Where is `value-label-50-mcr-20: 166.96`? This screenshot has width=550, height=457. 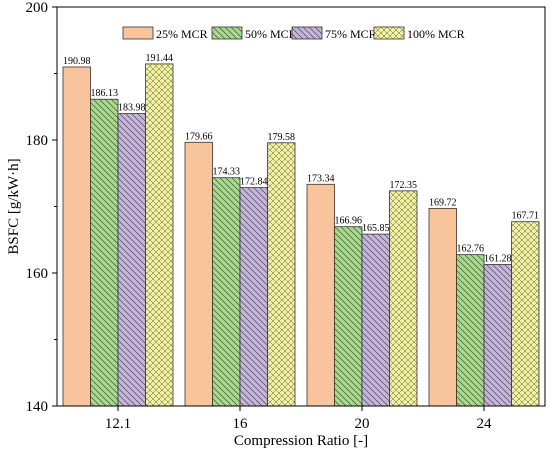 value-label-50-mcr-20: 166.96 is located at coordinates (349, 221).